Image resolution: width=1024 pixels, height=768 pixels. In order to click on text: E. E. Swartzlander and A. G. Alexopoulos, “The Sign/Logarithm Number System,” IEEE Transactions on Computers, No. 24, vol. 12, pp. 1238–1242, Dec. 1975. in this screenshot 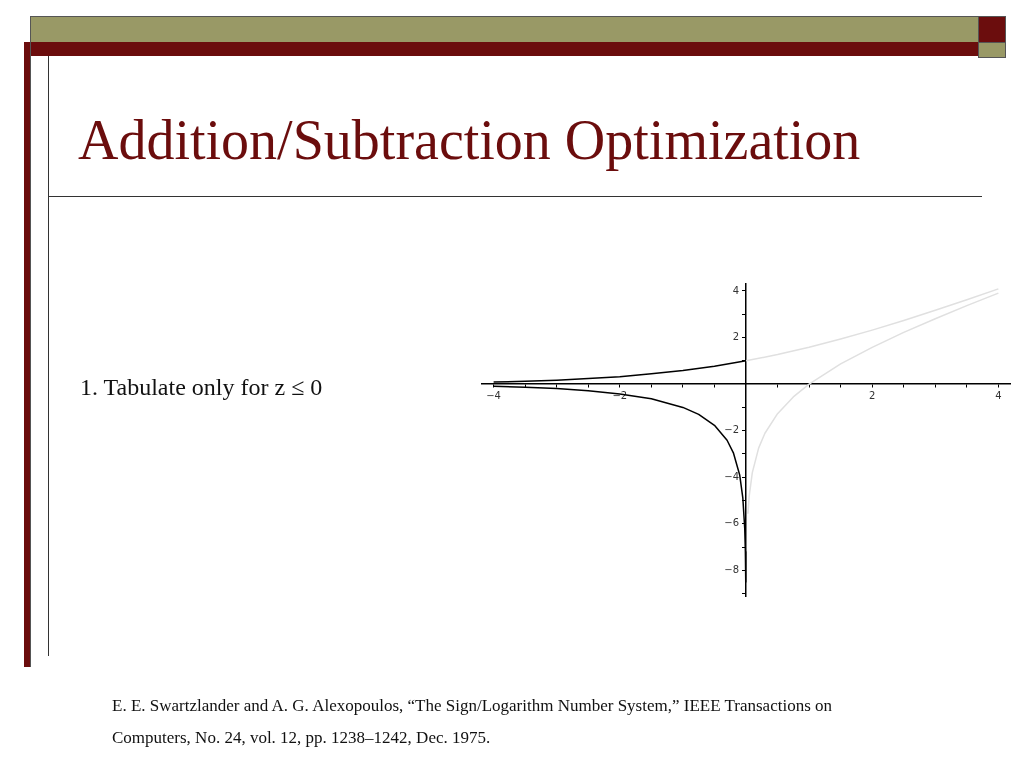, I will do `click(473, 722)`.